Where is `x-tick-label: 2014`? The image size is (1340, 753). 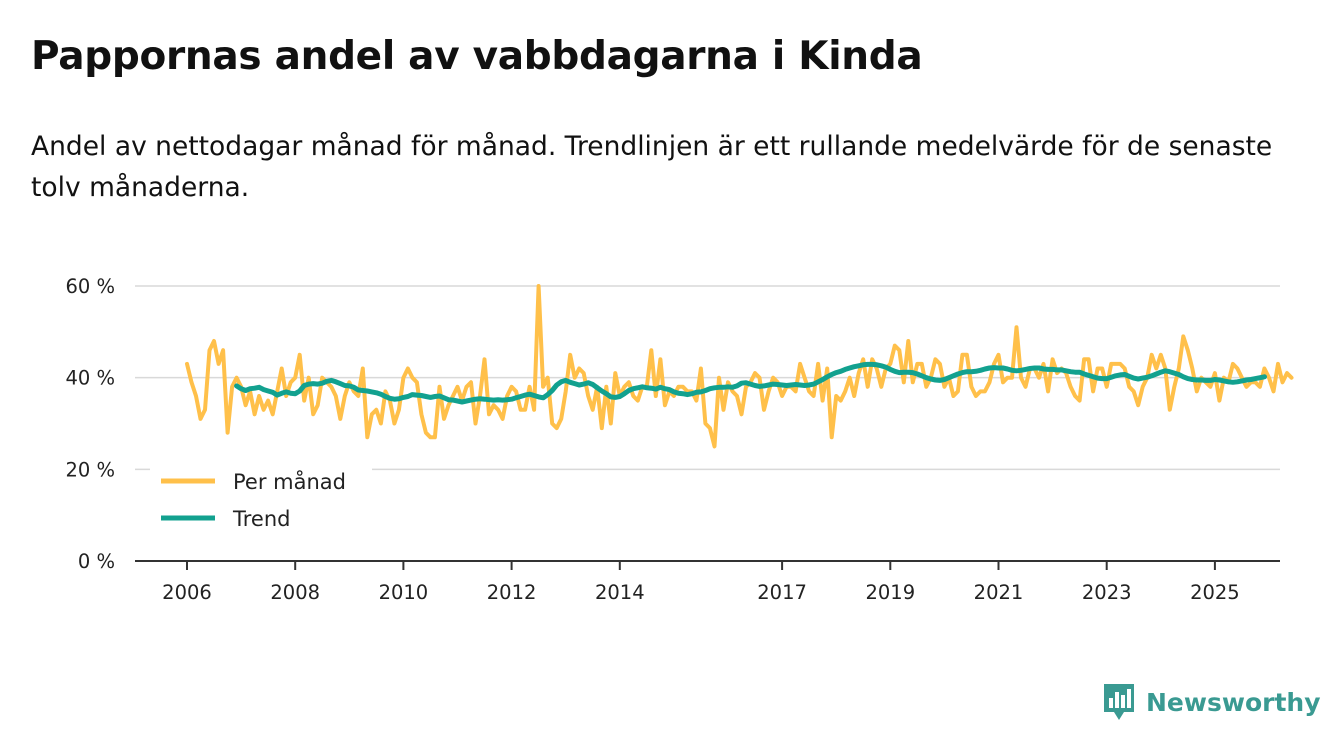
x-tick-label: 2014 is located at coordinates (620, 592).